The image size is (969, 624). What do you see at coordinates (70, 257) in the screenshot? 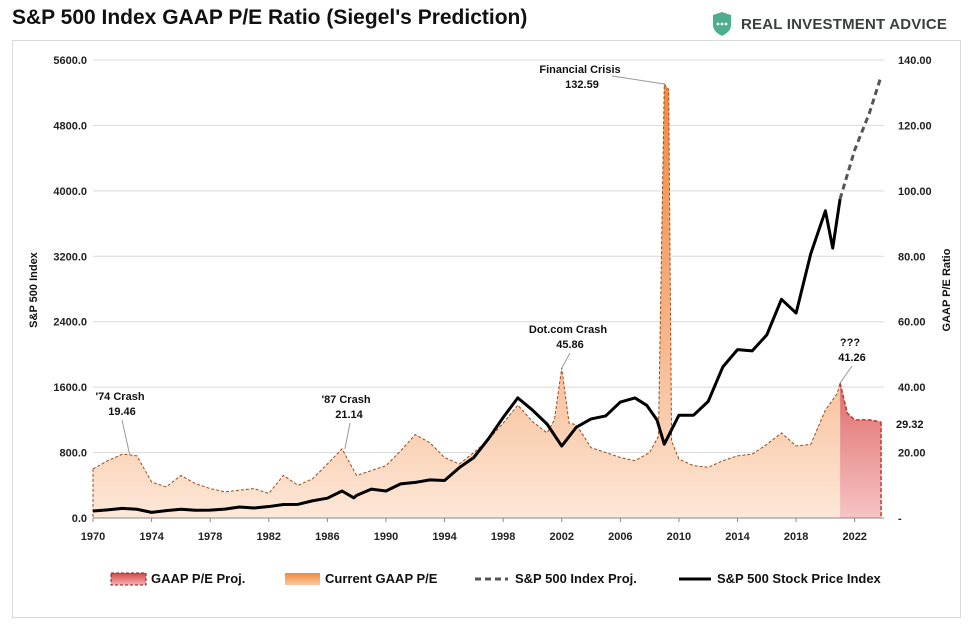
I see `left-tick-label: 3200.0` at bounding box center [70, 257].